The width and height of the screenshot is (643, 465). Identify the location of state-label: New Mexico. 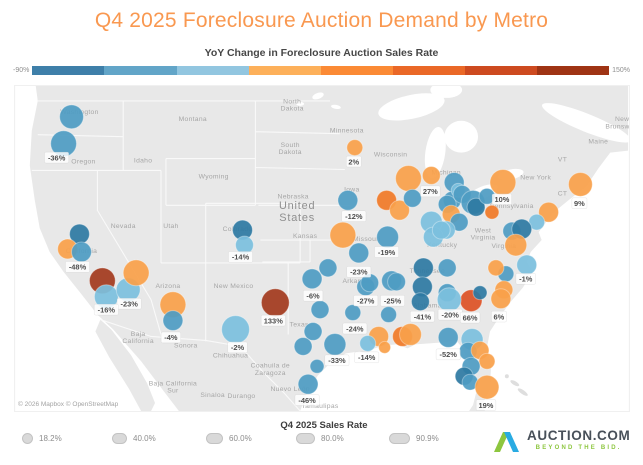
(234, 286).